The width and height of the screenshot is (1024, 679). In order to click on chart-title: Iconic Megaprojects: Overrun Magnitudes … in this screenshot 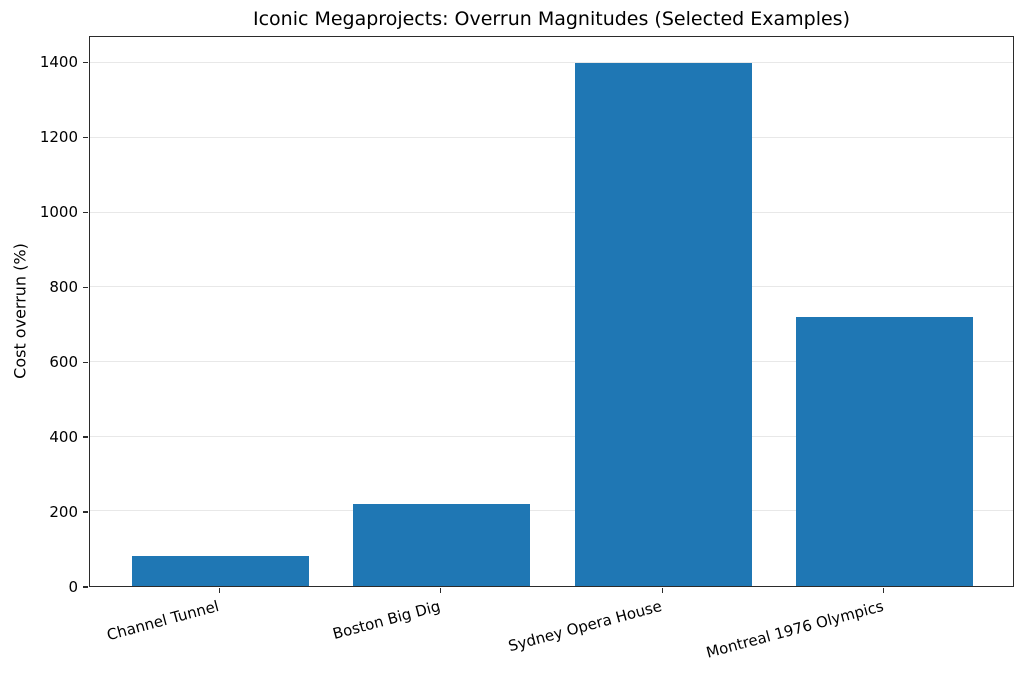, I will do `click(551, 19)`.